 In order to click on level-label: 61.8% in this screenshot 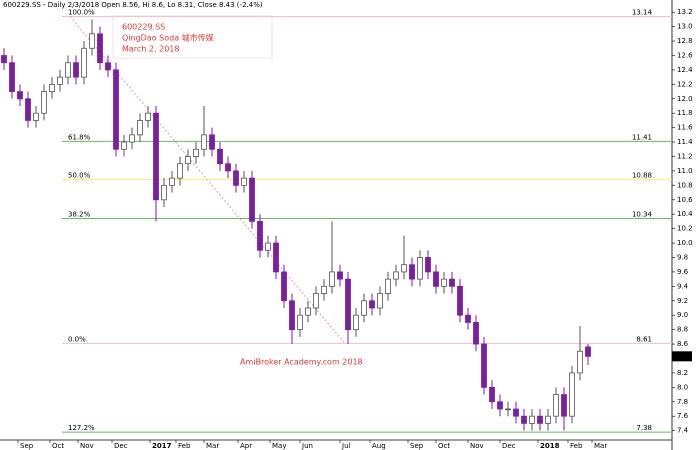, I will do `click(79, 137)`.